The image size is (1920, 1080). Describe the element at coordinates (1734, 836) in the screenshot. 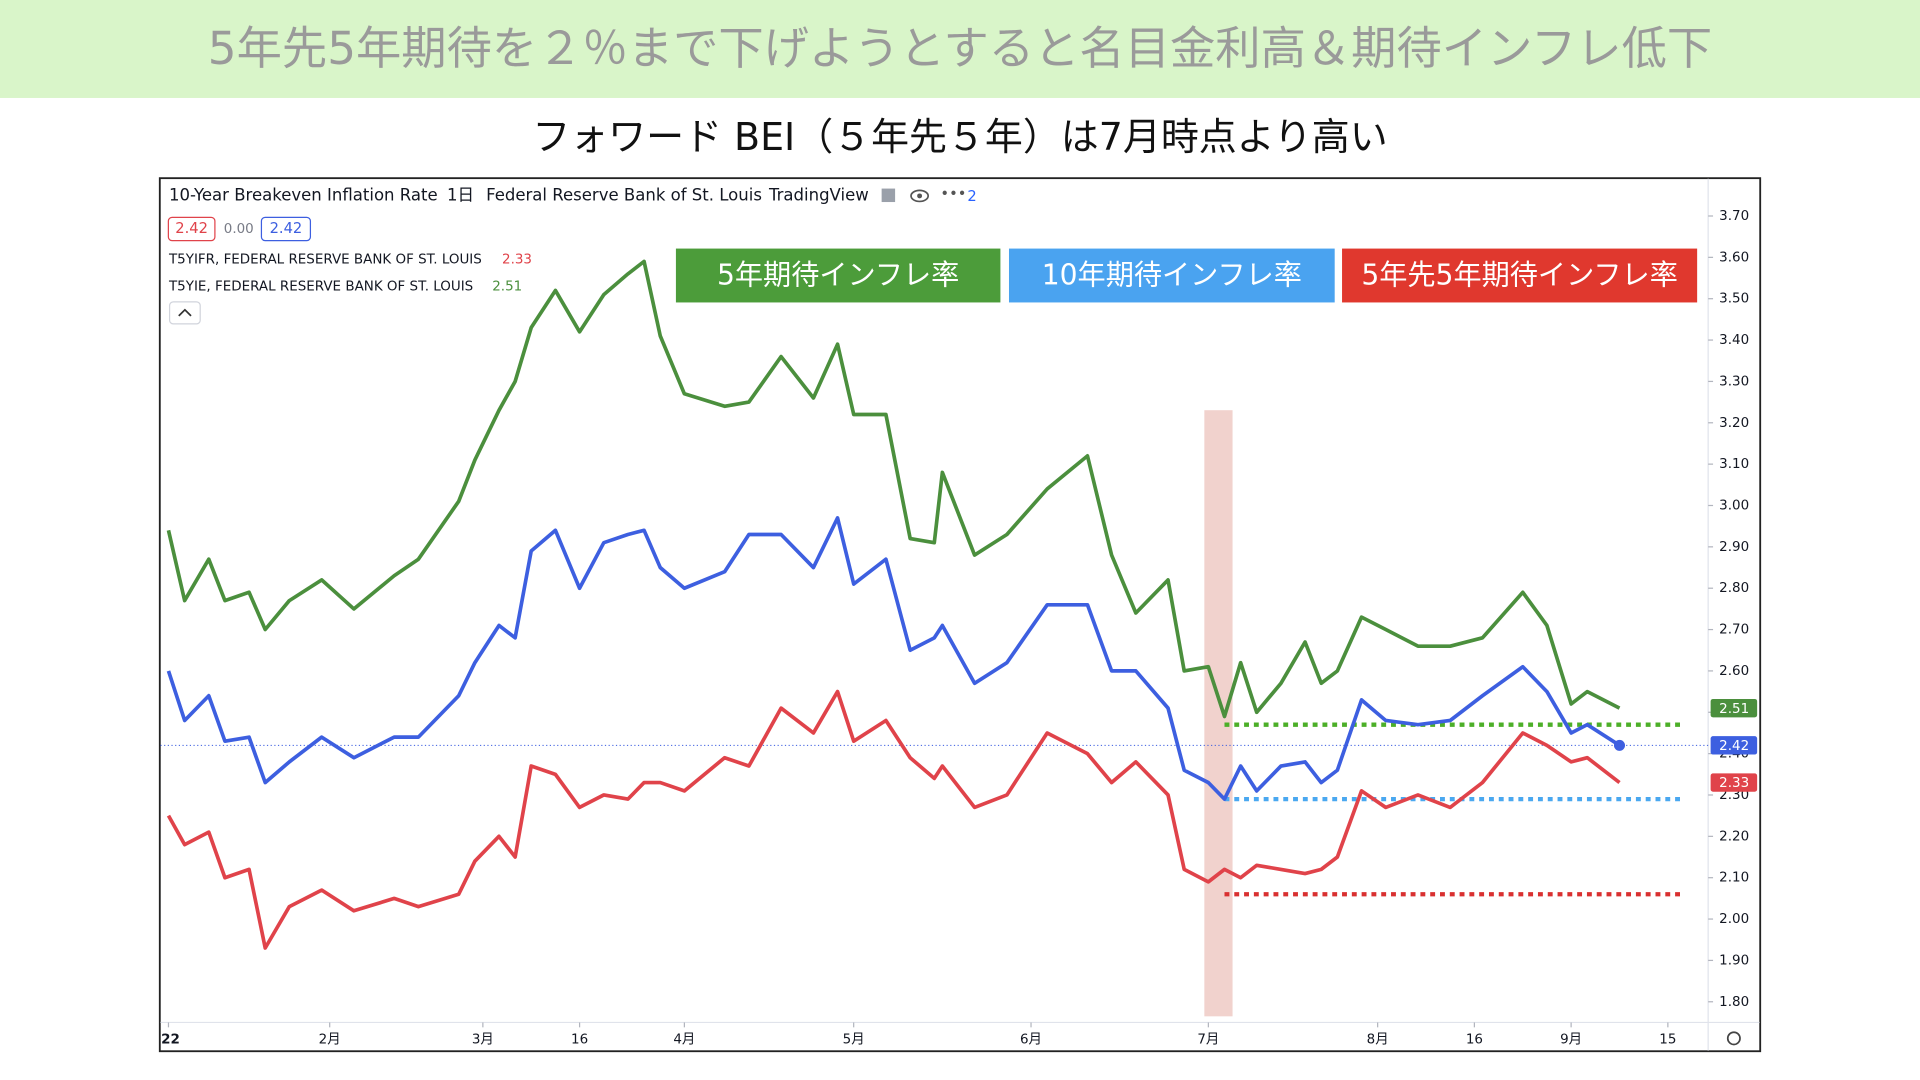

I see `y-tick-label: 2.20` at that location.